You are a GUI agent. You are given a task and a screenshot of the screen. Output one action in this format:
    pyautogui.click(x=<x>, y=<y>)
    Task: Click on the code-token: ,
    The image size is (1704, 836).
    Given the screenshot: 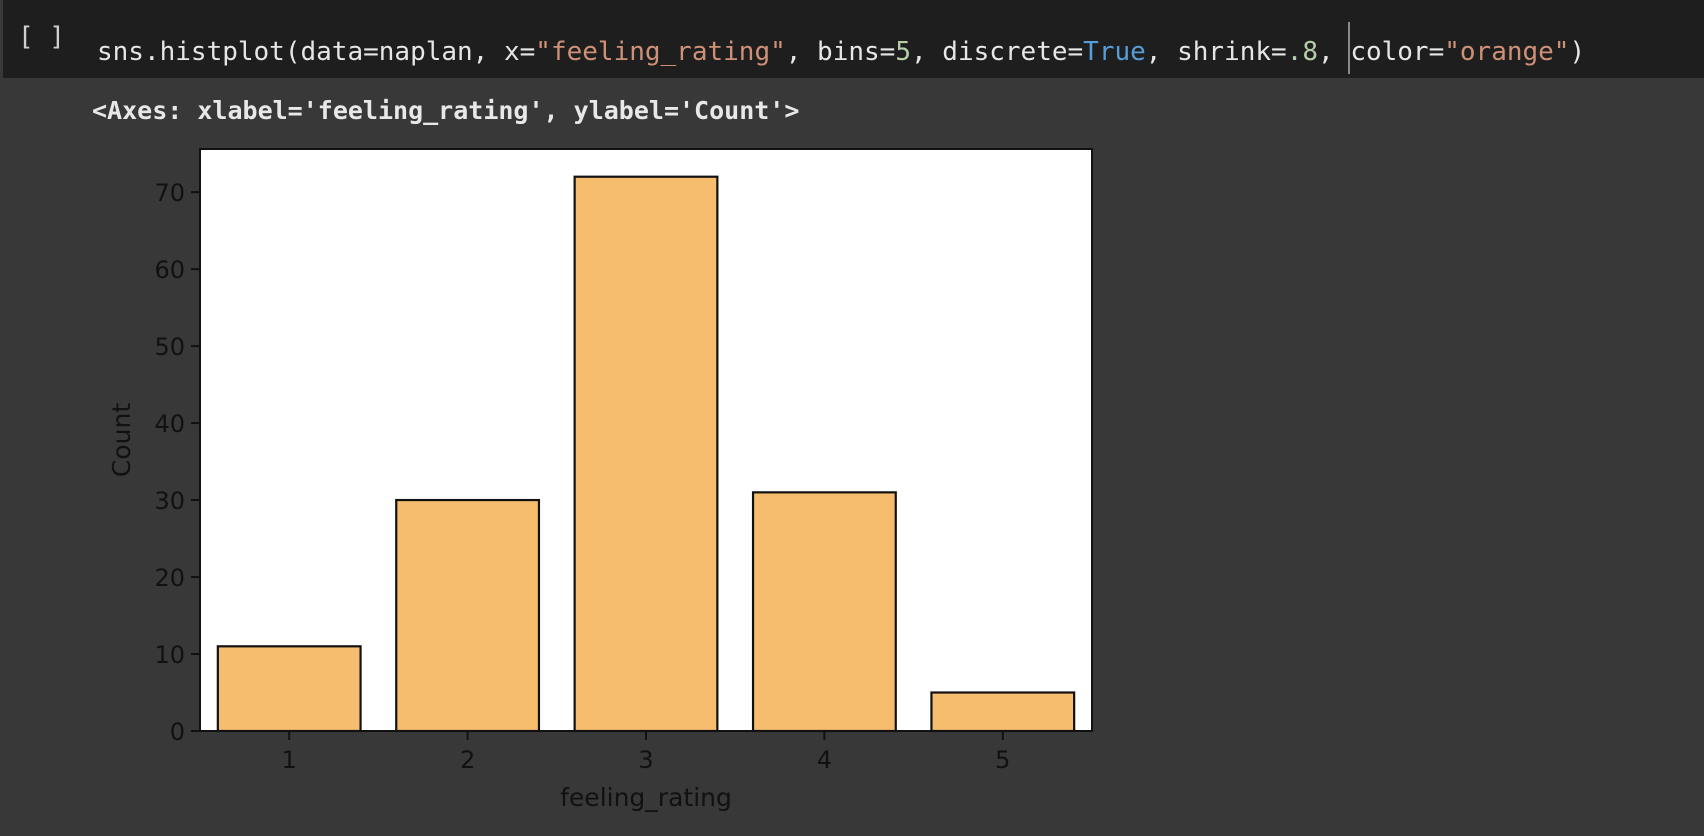 What is the action you would take?
    pyautogui.click(x=1334, y=52)
    